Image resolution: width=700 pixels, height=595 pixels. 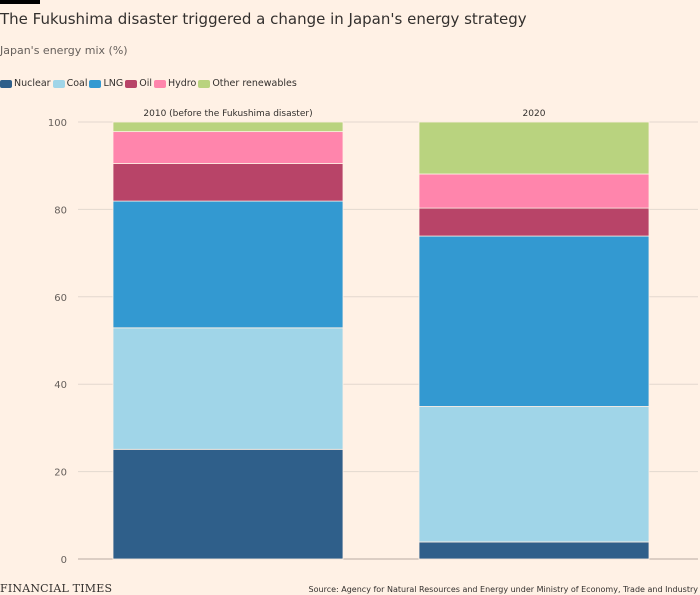 I want to click on legend-label-other-renewables: Other renewables, so click(x=254, y=83).